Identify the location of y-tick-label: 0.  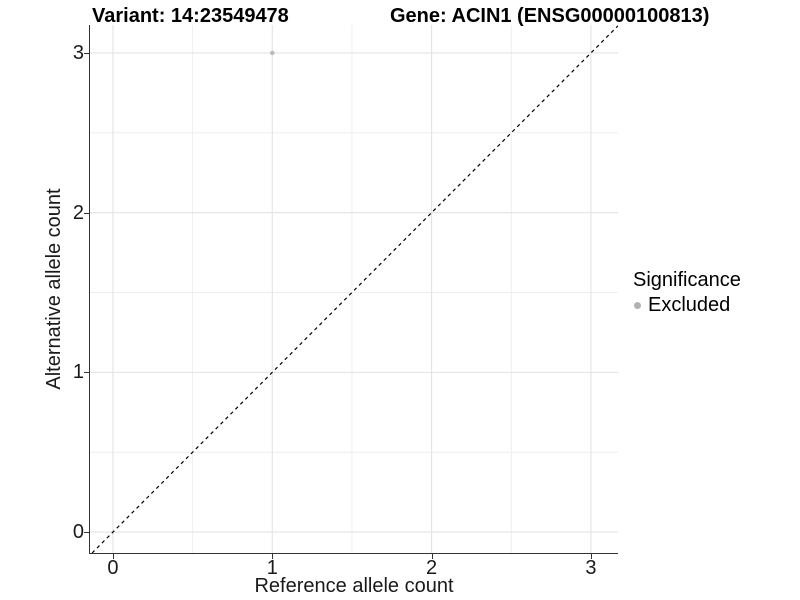
(78, 532).